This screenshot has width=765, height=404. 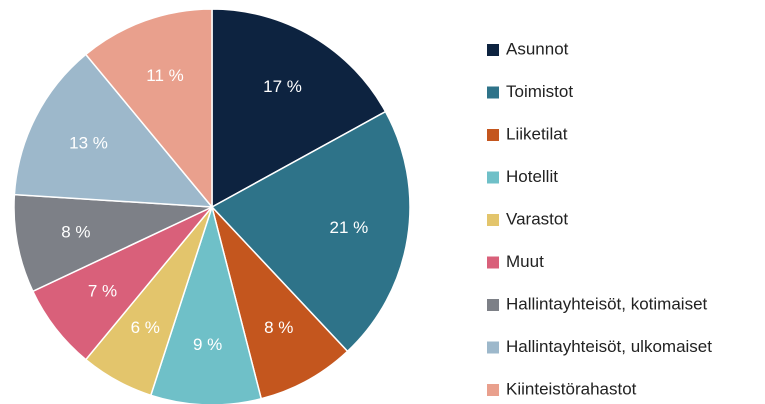 What do you see at coordinates (165, 75) in the screenshot?
I see `value-label: 11 %` at bounding box center [165, 75].